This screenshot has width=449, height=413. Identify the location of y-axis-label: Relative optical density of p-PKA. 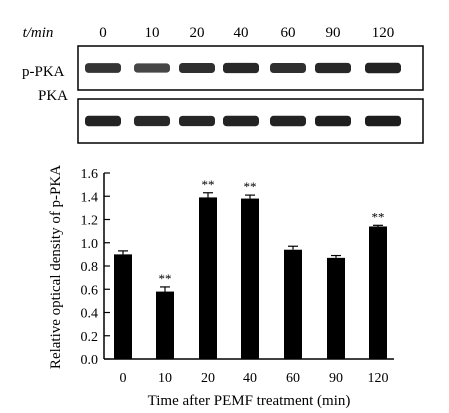
(56, 267).